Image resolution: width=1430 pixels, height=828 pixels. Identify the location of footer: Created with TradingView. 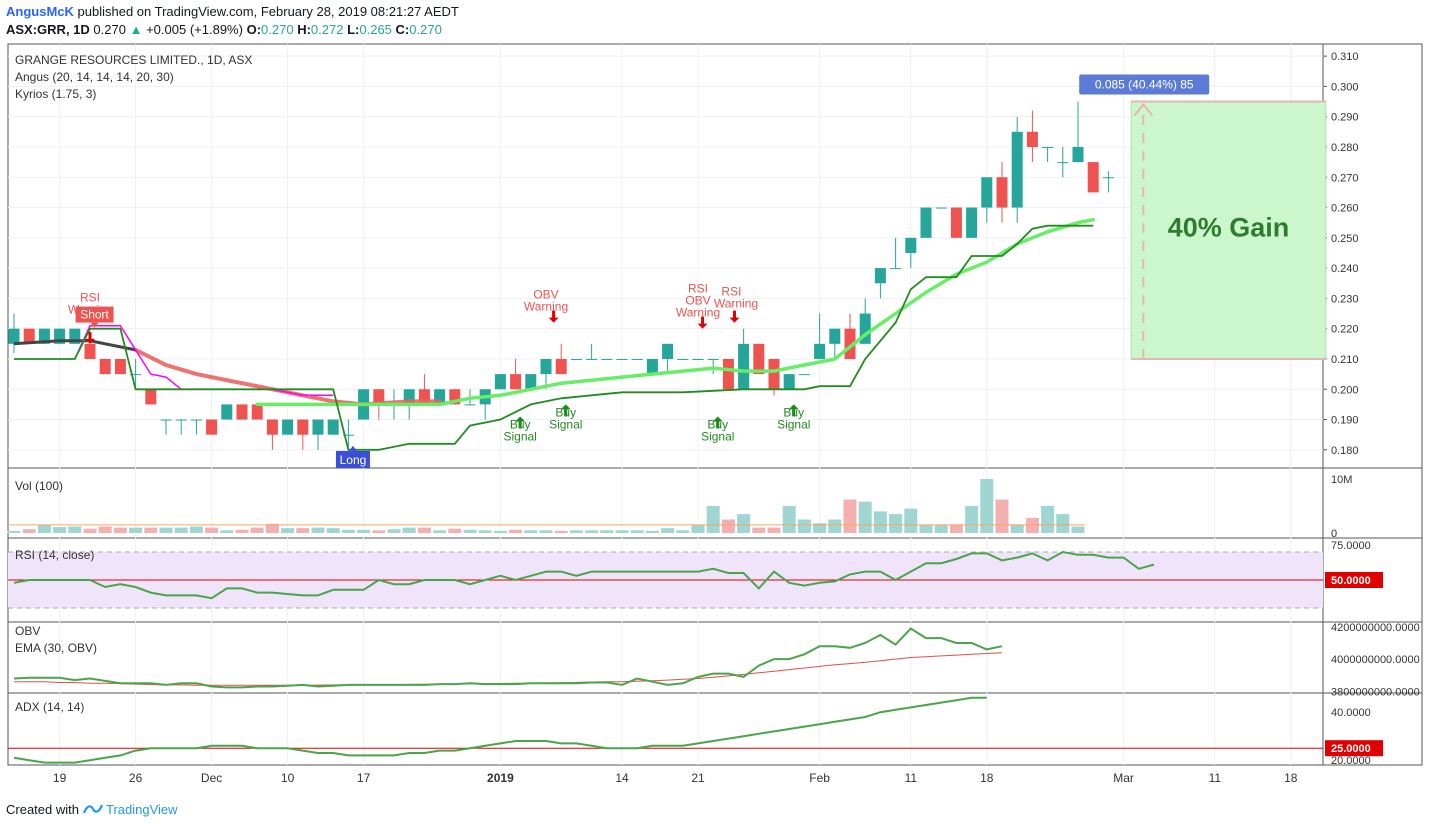
(92, 809).